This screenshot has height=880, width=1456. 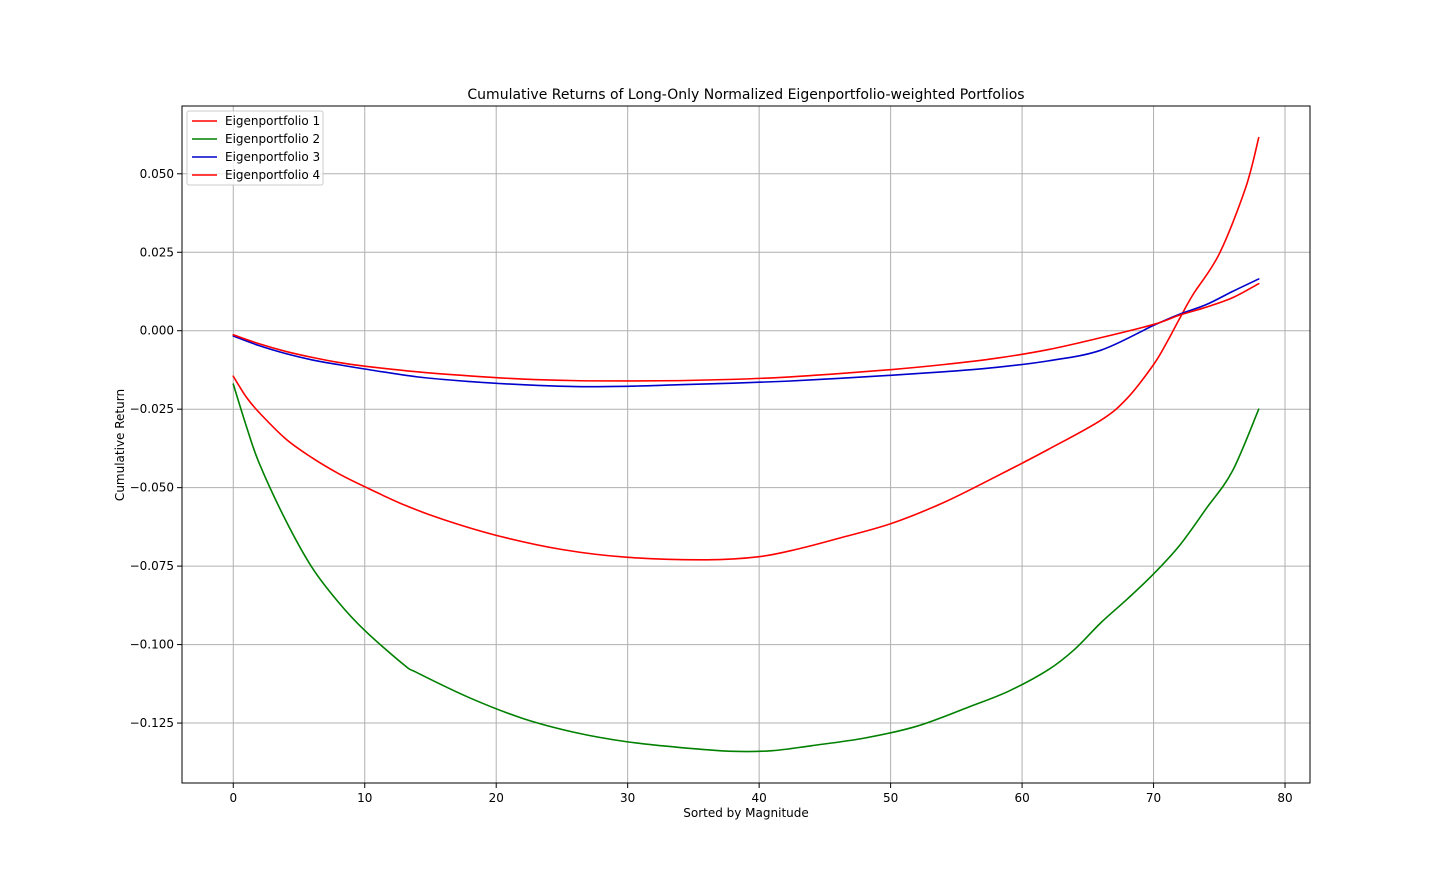 I want to click on x-tick-label: 50, so click(x=890, y=798).